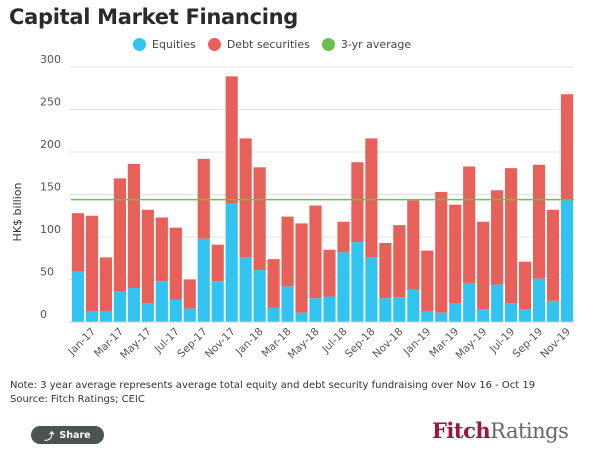 Image resolution: width=600 pixels, height=450 pixels. What do you see at coordinates (50, 102) in the screenshot?
I see `y-tick-label: 250` at bounding box center [50, 102].